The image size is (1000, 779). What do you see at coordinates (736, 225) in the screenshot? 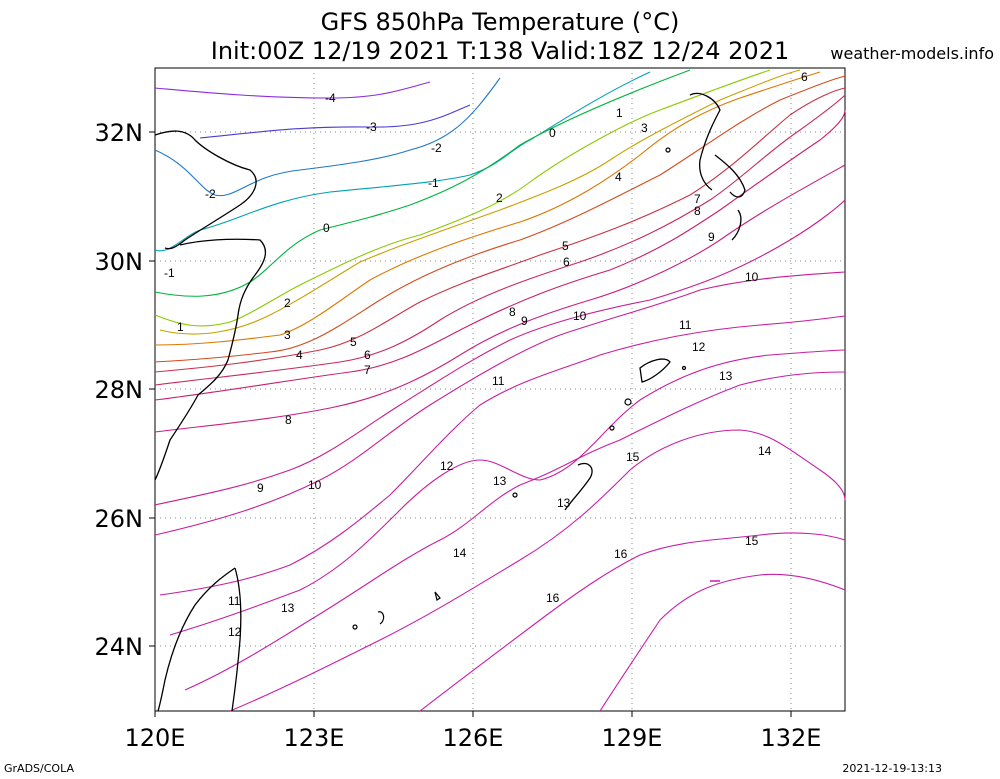
I see `tanegashima-island` at bounding box center [736, 225].